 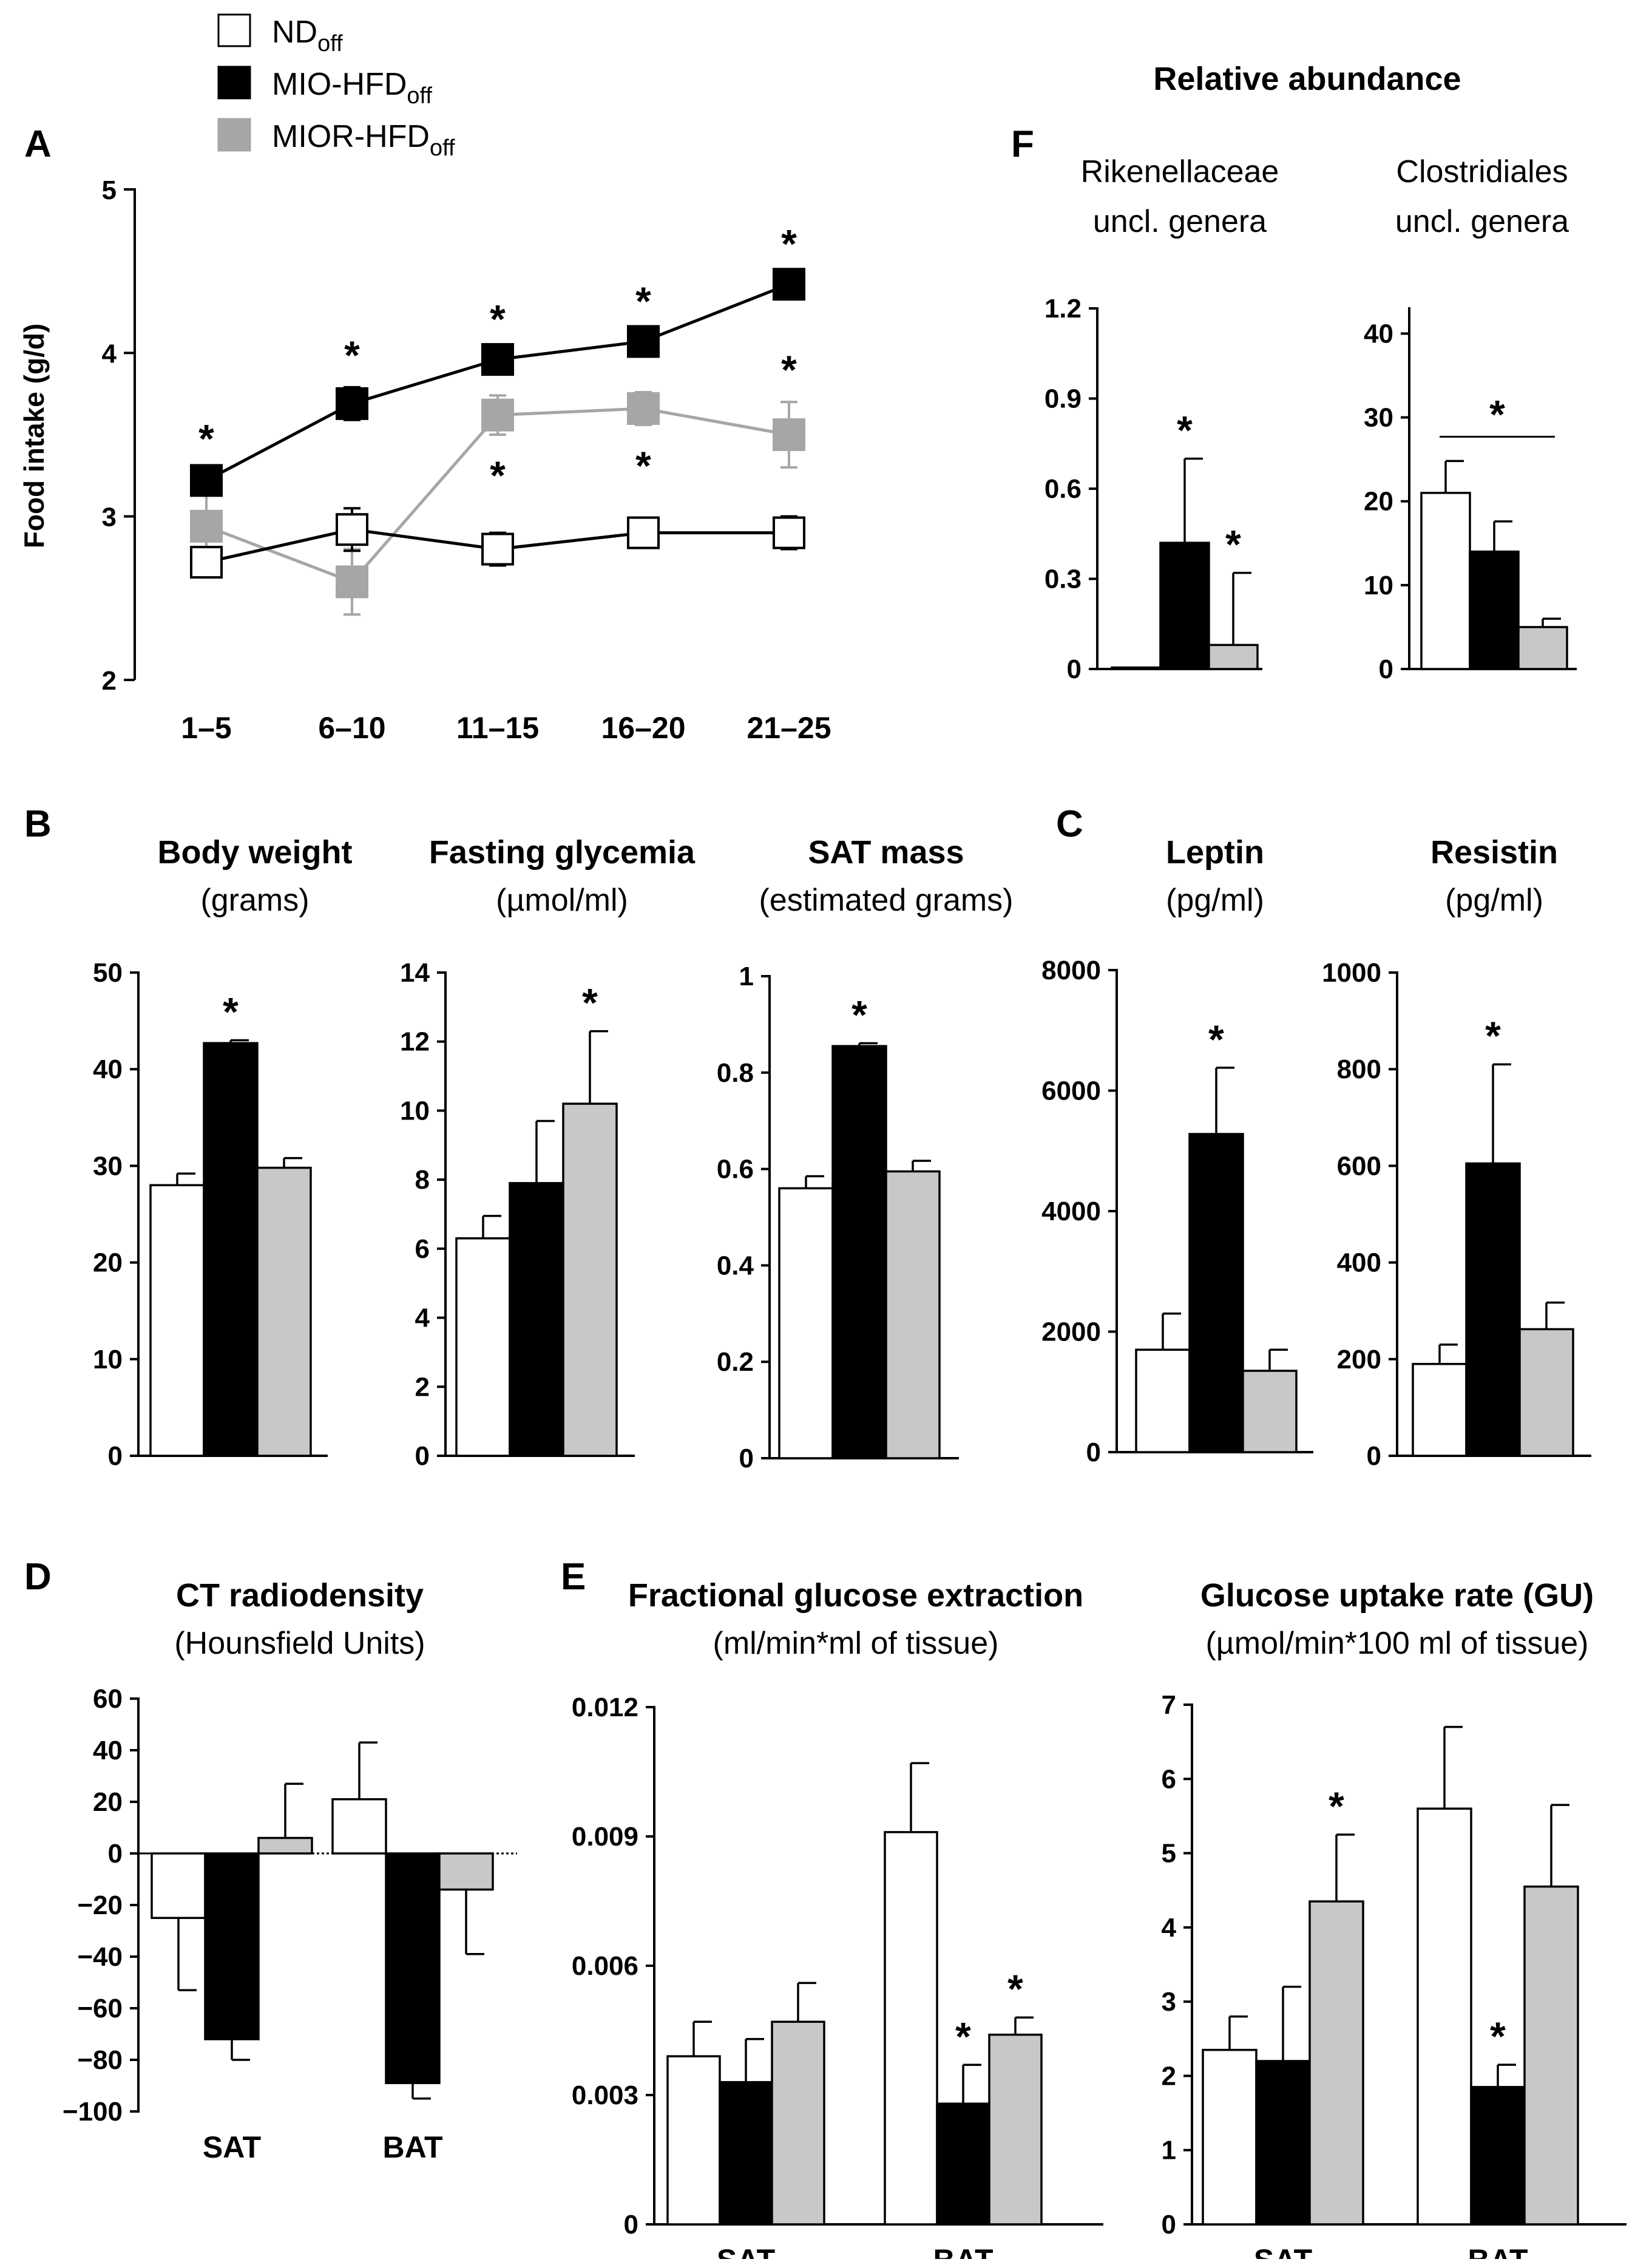 What do you see at coordinates (1394, 1976) in the screenshot?
I see `panel-e2-plot: 0 1 2 3 4 5 6 7 * SAT * BAT` at bounding box center [1394, 1976].